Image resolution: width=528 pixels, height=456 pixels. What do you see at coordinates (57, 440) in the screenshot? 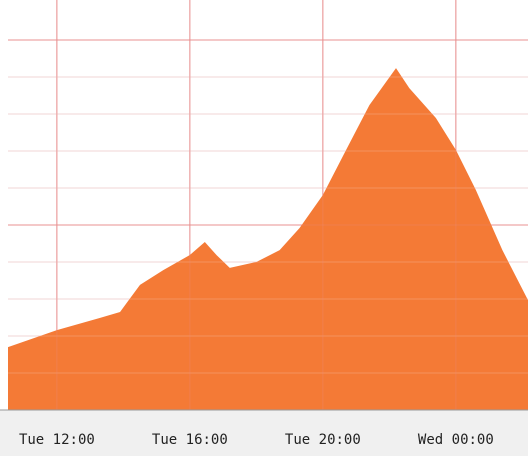
I see `x-tick-label: Tue 12:00` at bounding box center [57, 440].